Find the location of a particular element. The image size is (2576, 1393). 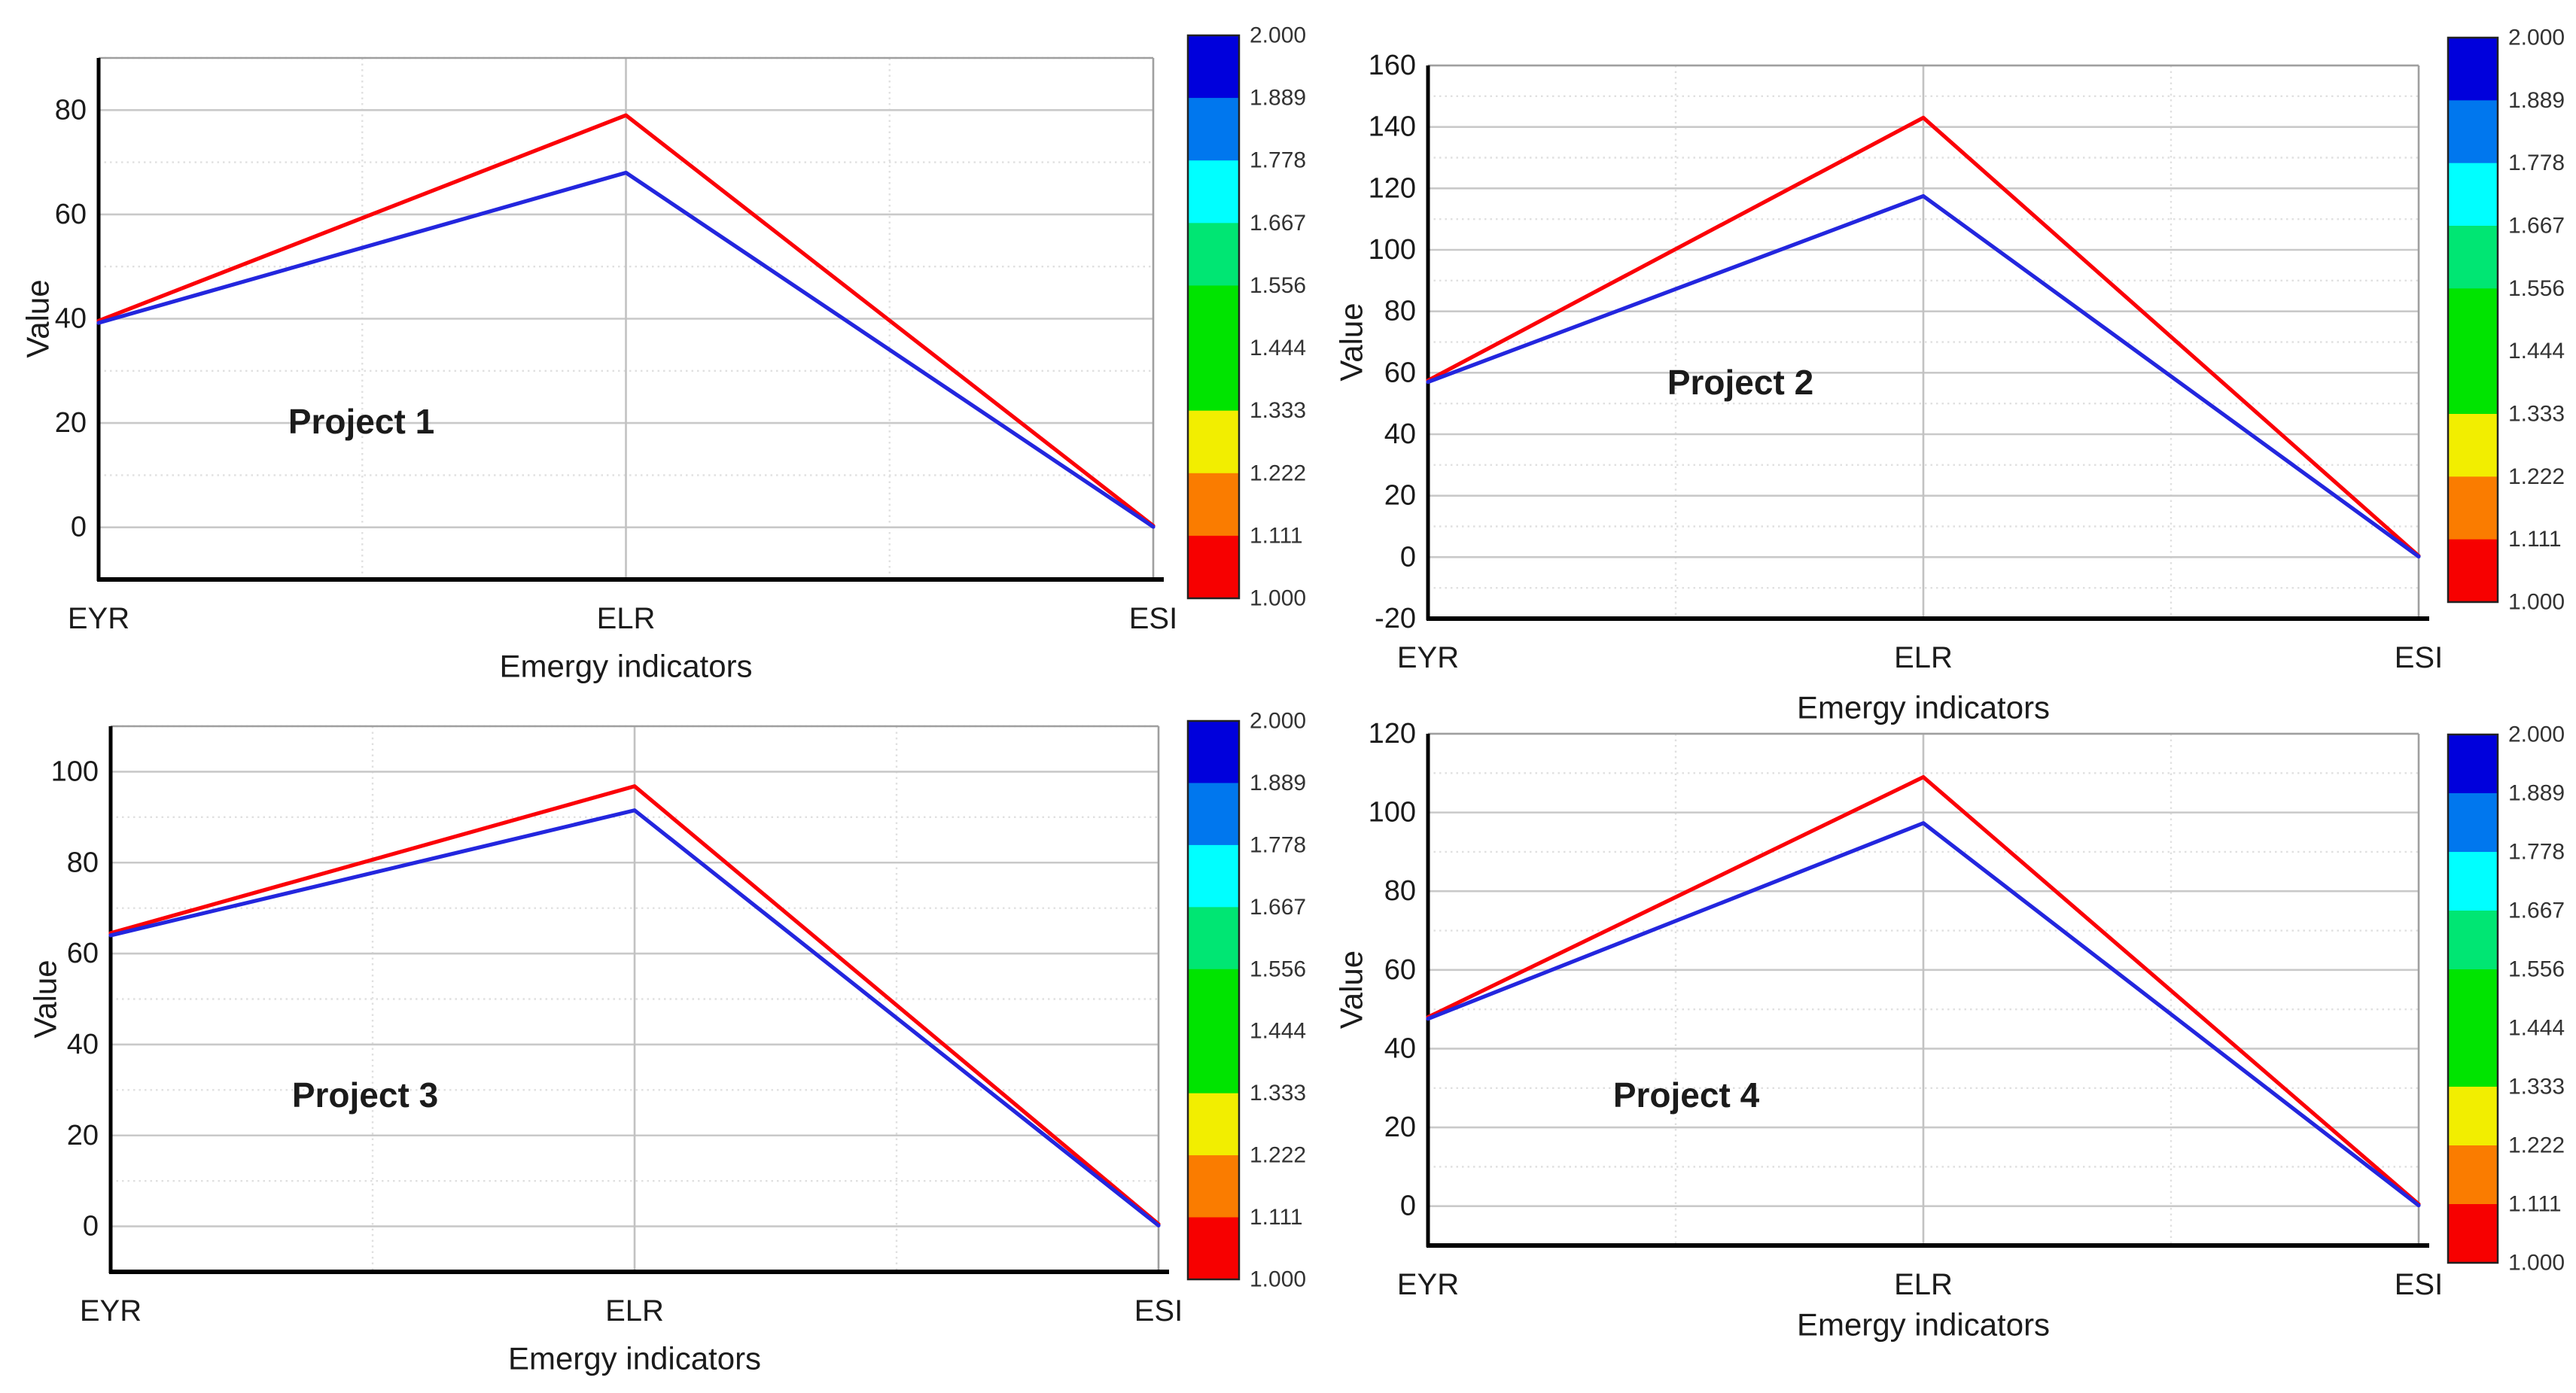

project-1-red-line is located at coordinates (626, 321).